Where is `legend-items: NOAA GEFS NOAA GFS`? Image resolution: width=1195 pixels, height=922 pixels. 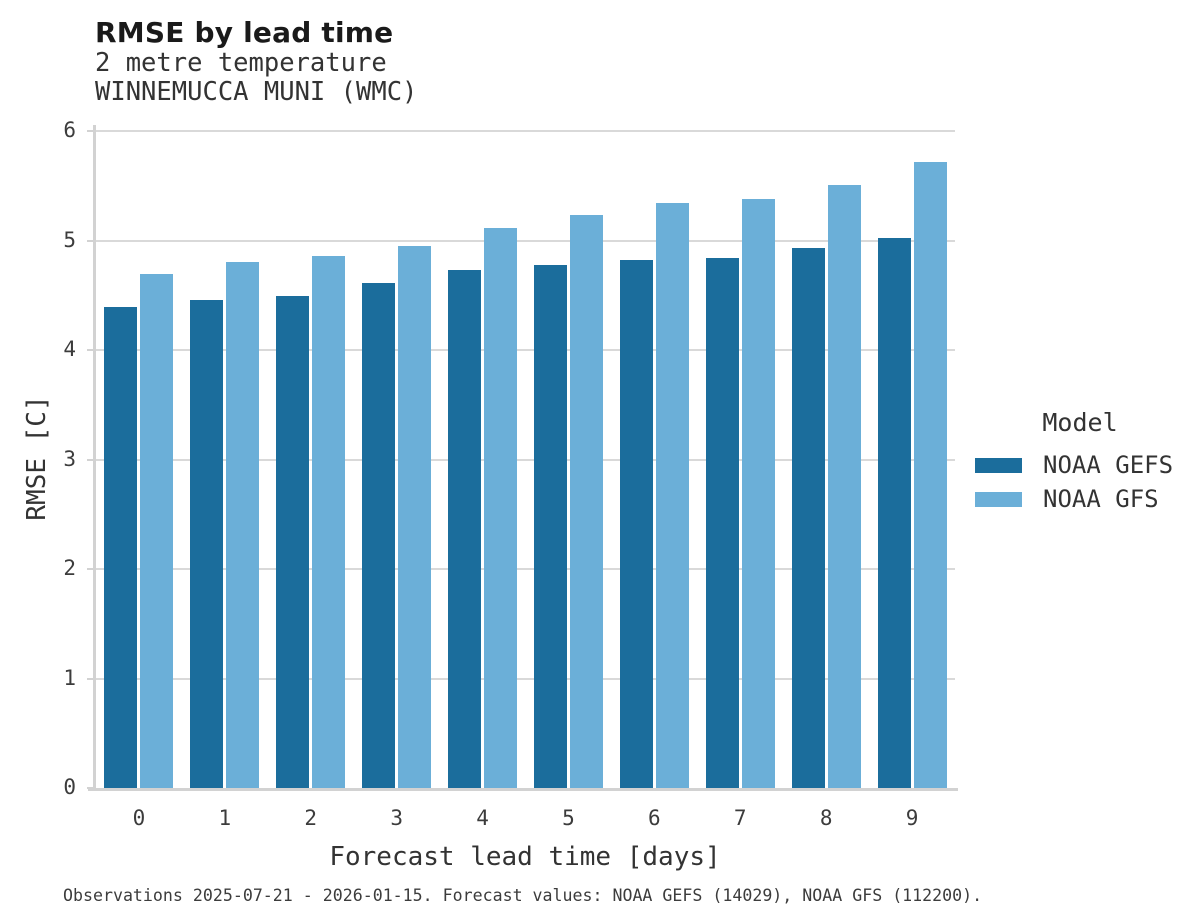 legend-items: NOAA GEFS NOAA GFS is located at coordinates (1080, 482).